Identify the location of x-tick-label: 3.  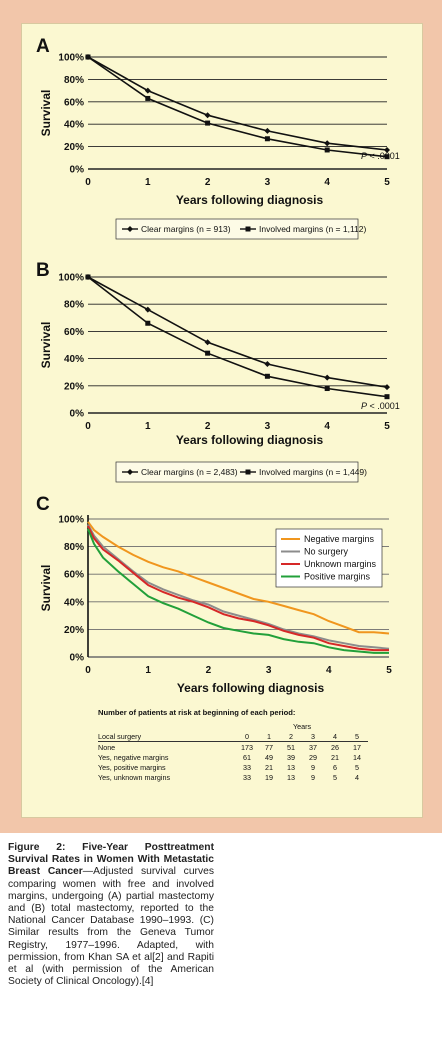
(268, 426).